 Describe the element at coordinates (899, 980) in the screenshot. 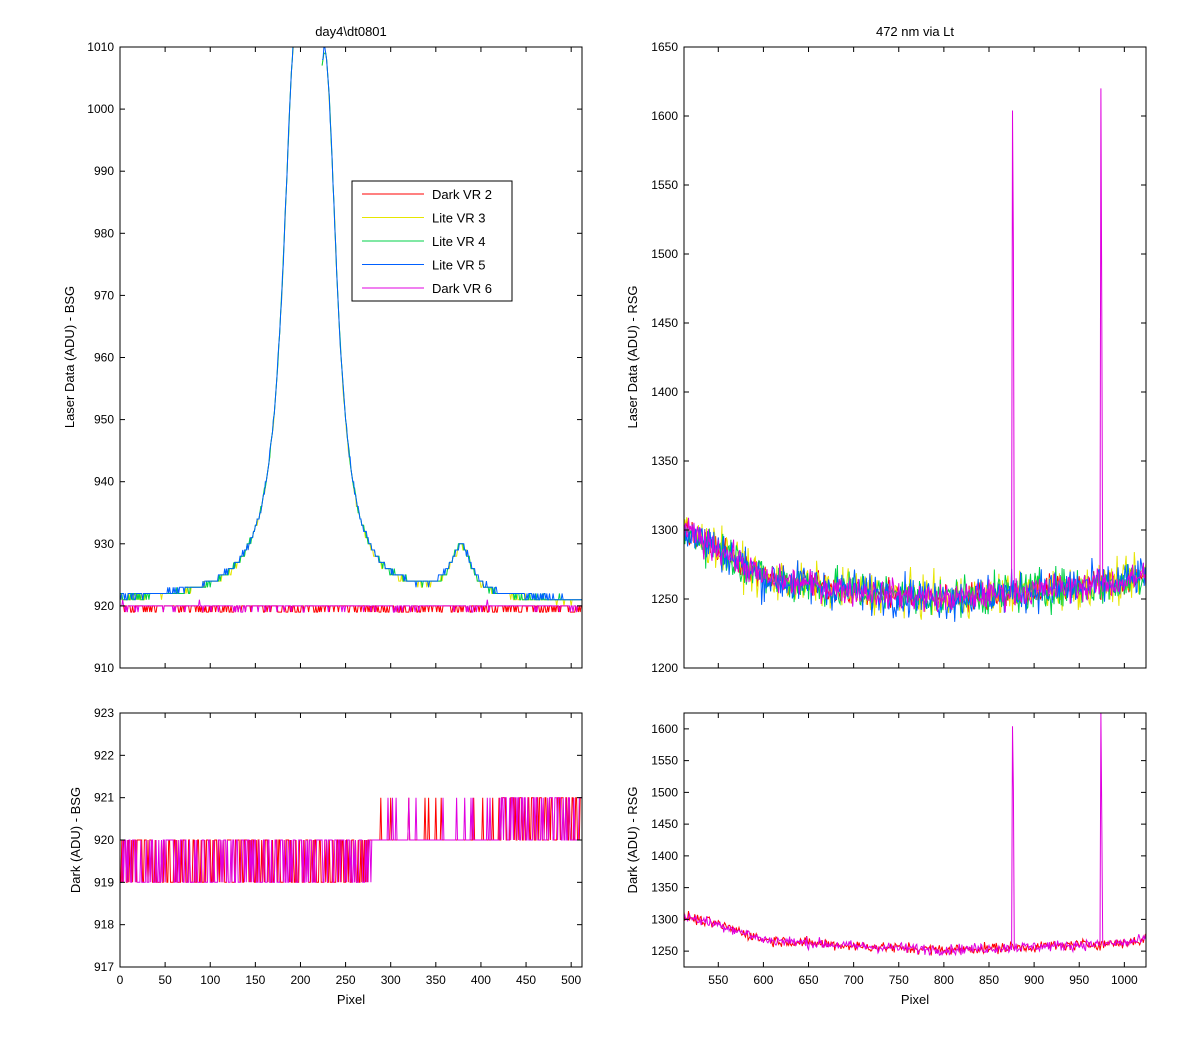

I see `x-tick-label: 750` at that location.